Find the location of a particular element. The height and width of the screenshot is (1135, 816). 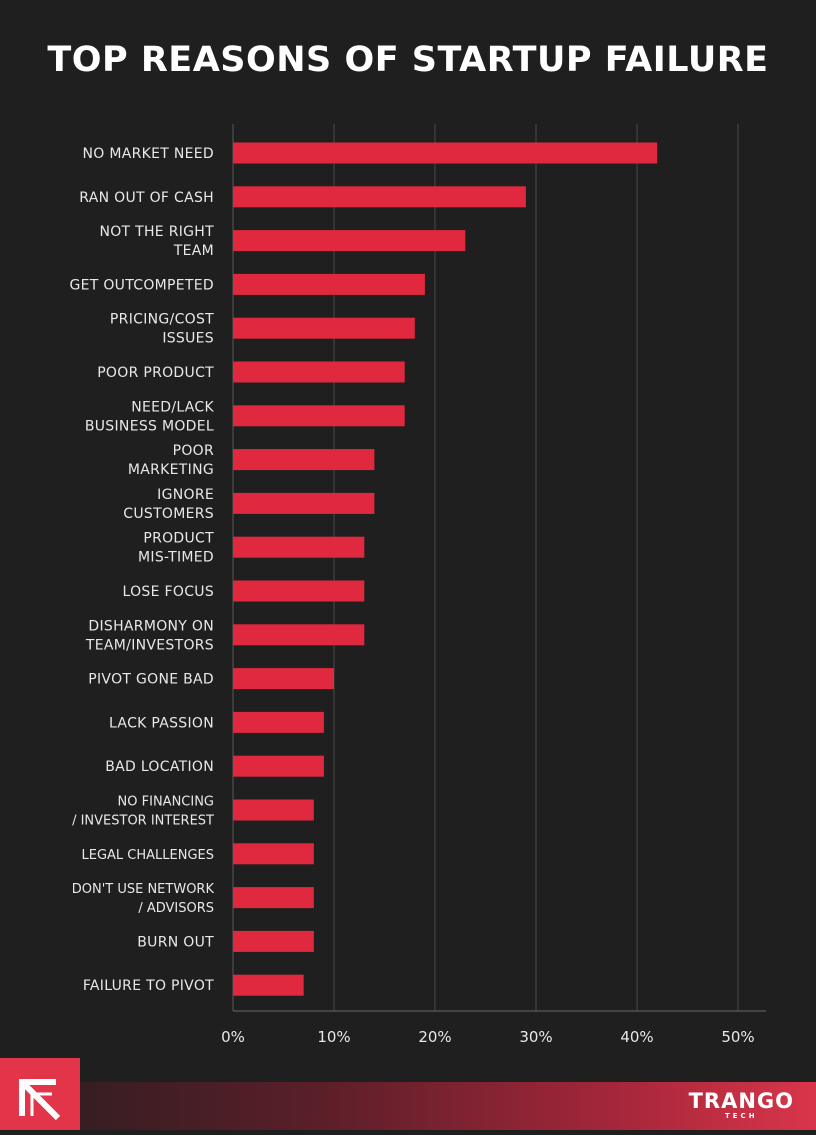

category-label: MIS-TIMED is located at coordinates (176, 558).